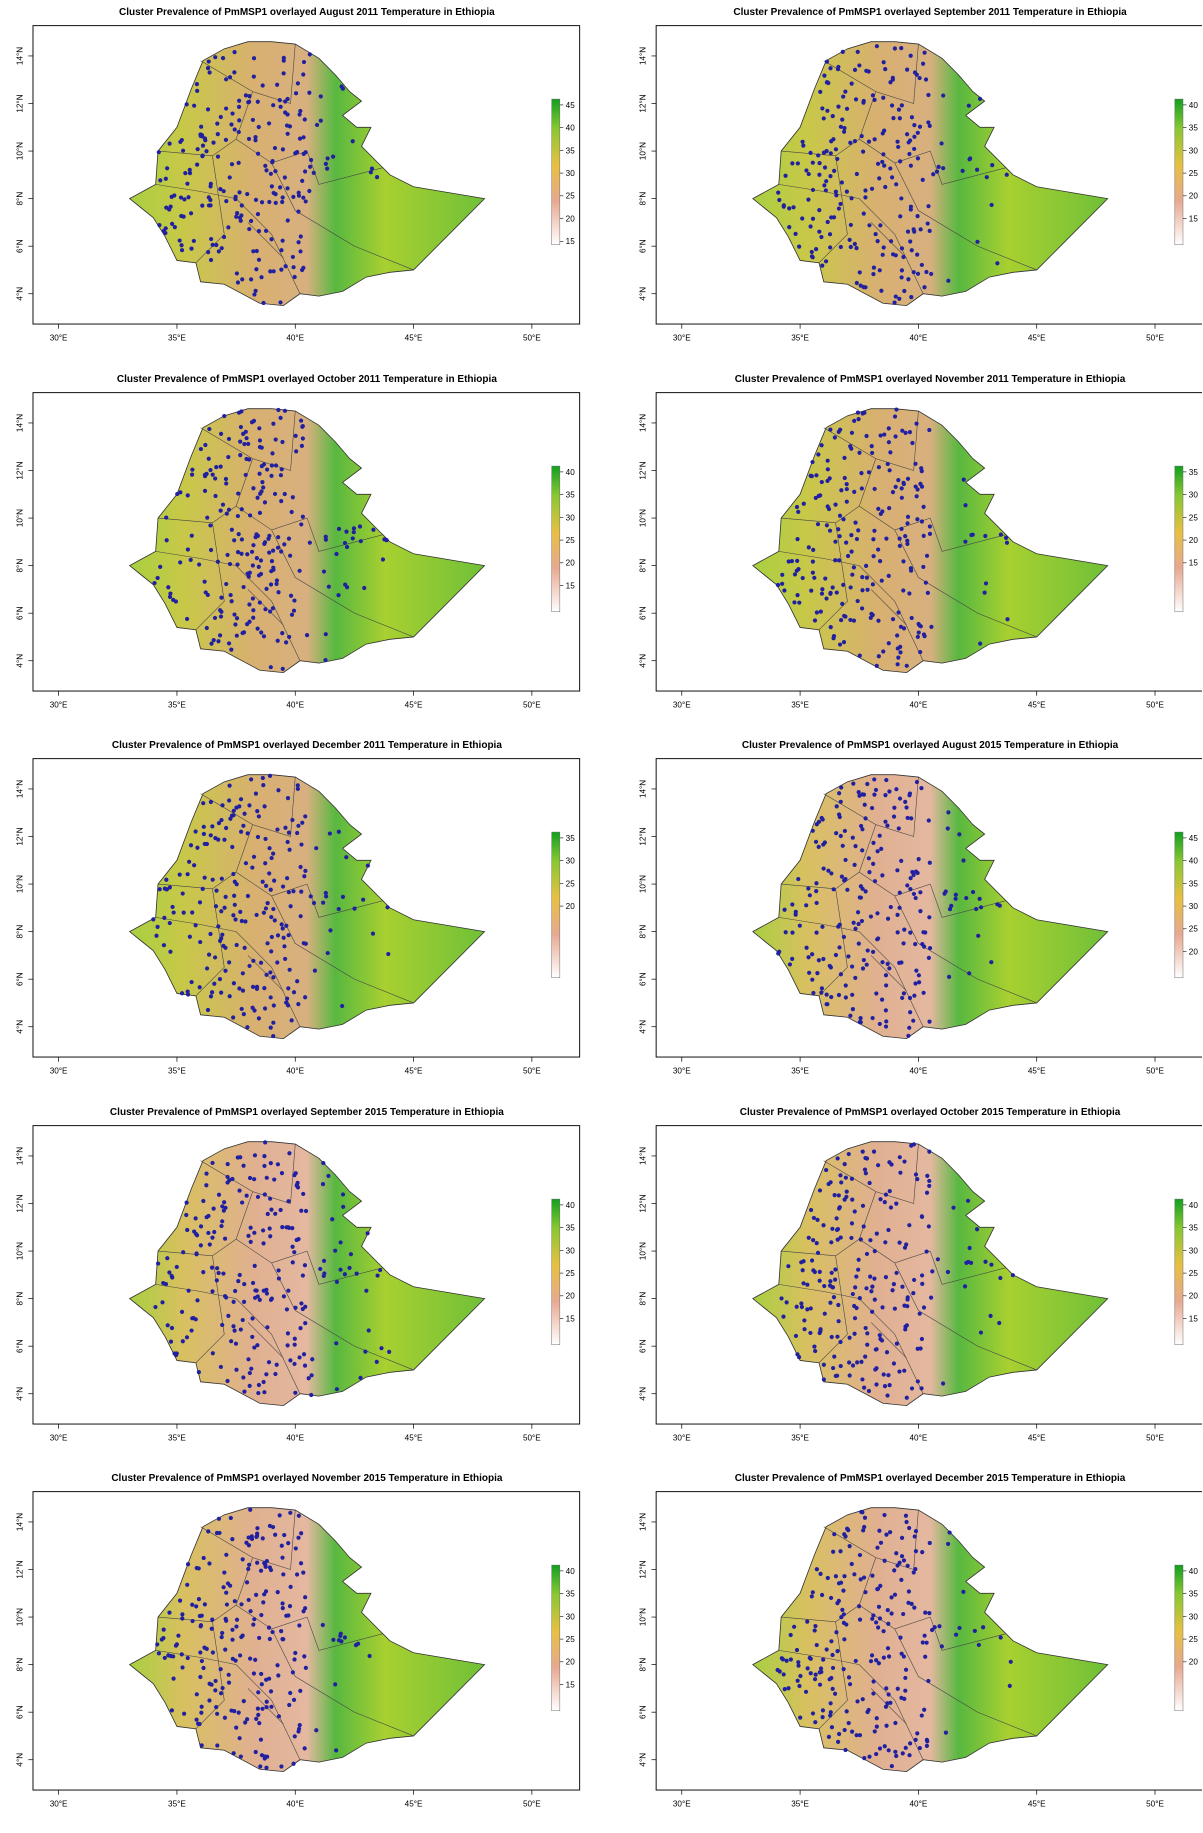 This screenshot has height=1833, width=1203. Describe the element at coordinates (643, 836) in the screenshot. I see `y-tick-label: 12°N` at that location.